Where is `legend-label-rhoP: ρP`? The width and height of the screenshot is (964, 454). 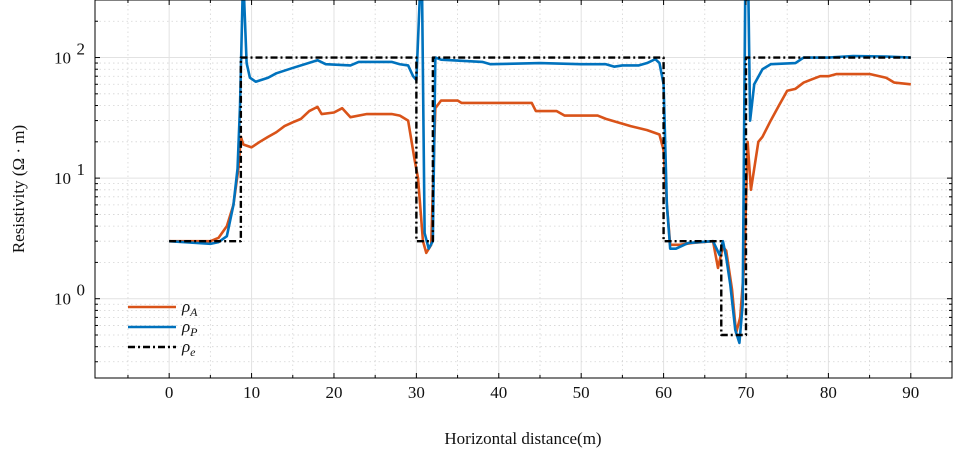 legend-label-rhoP: ρP is located at coordinates (189, 328).